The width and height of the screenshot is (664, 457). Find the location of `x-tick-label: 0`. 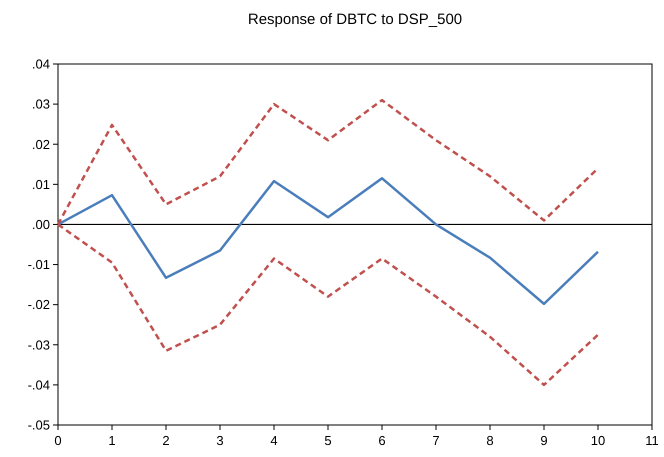

x-tick-label: 0 is located at coordinates (58, 440).